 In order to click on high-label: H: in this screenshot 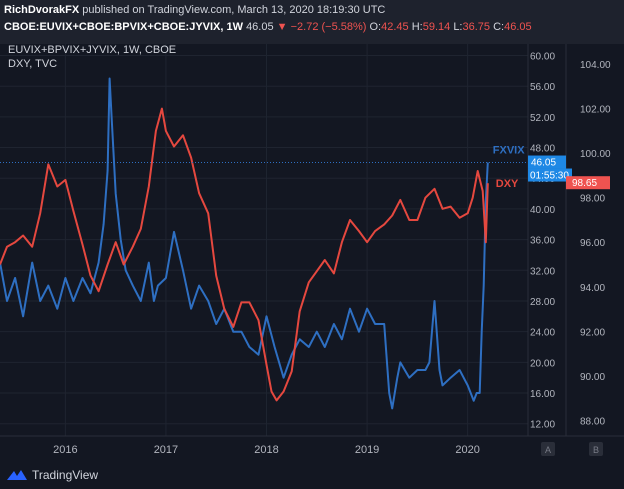, I will do `click(417, 27)`.